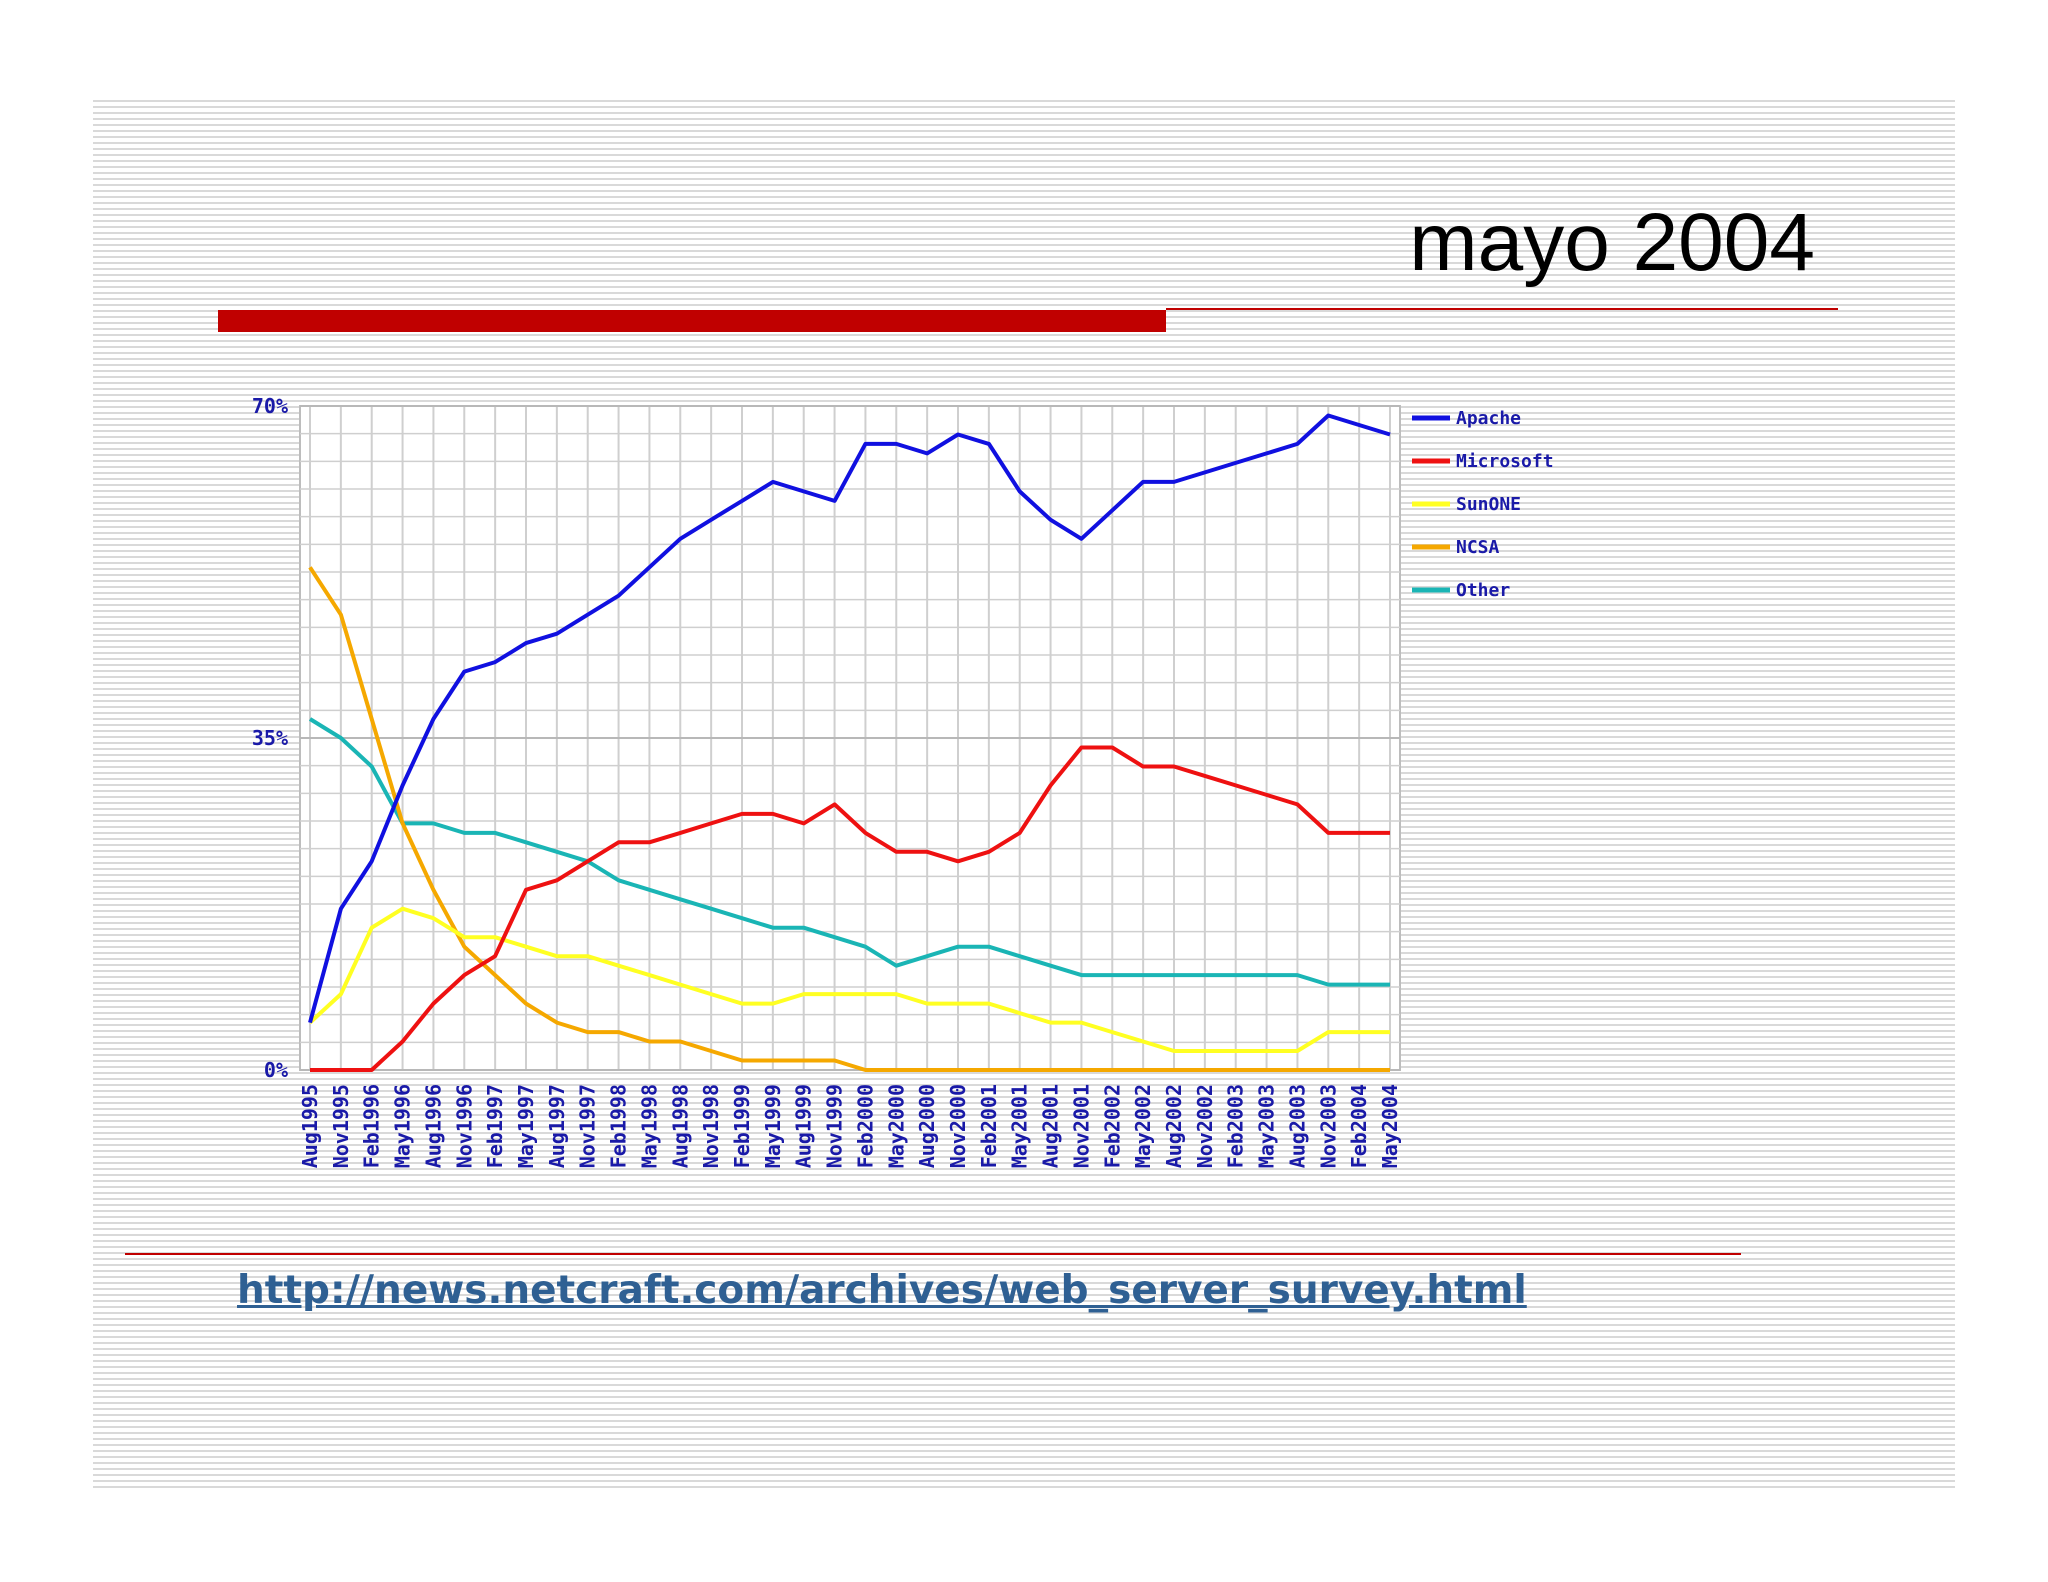  Describe the element at coordinates (989, 1126) in the screenshot. I see `x-tick-label: Feb2001` at that location.